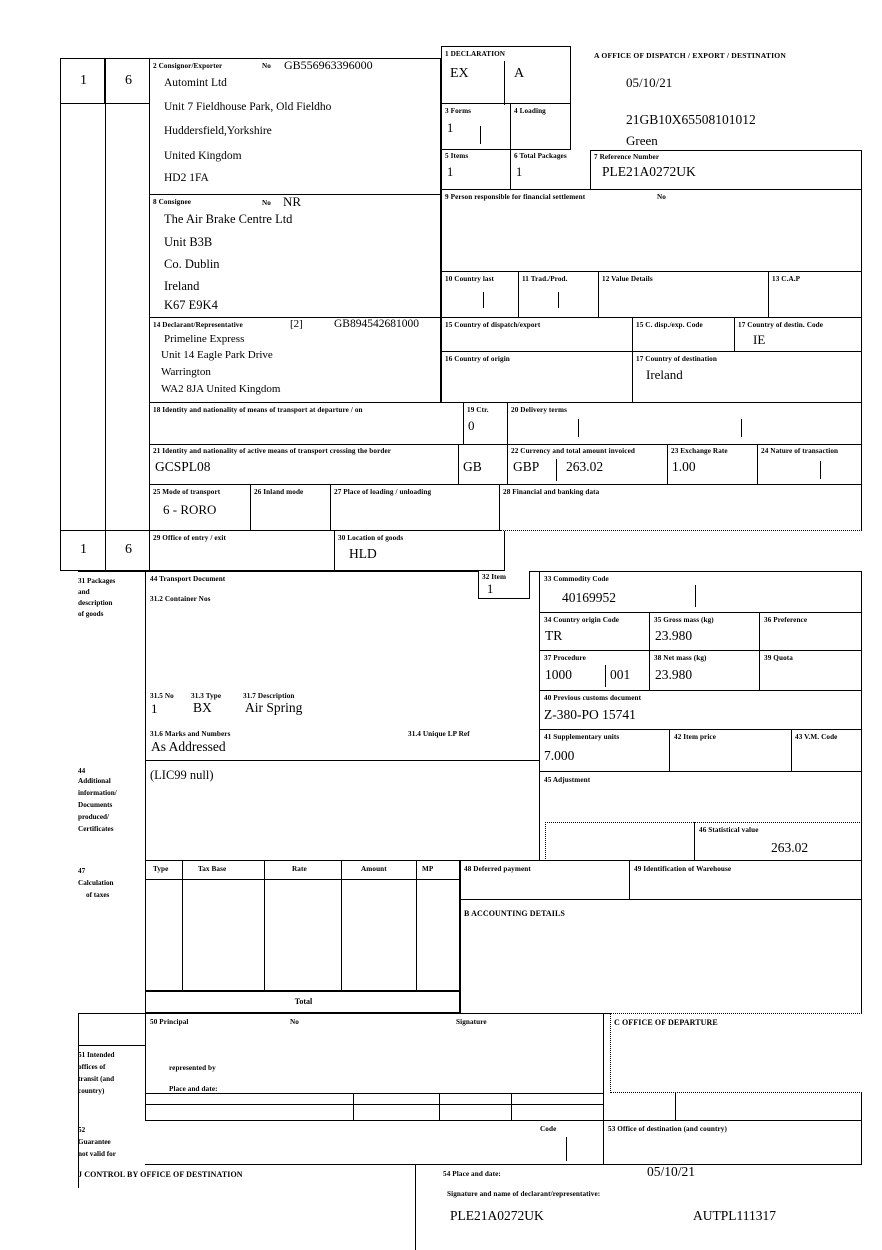 The height and width of the screenshot is (1250, 882). I want to click on box-6-value: 1, so click(519, 172).